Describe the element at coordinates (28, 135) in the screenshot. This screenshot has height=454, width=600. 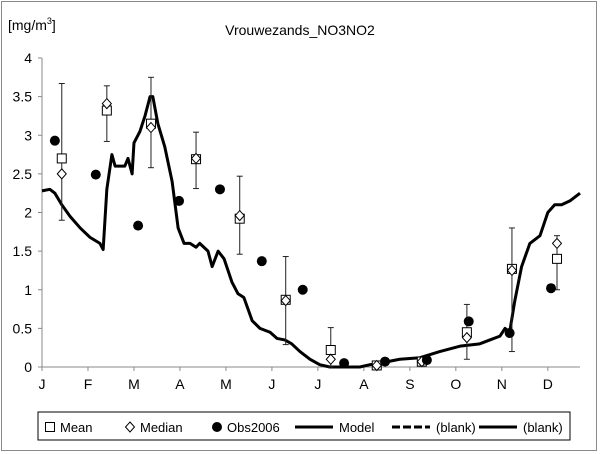
I see `y-tick-label: 3` at that location.